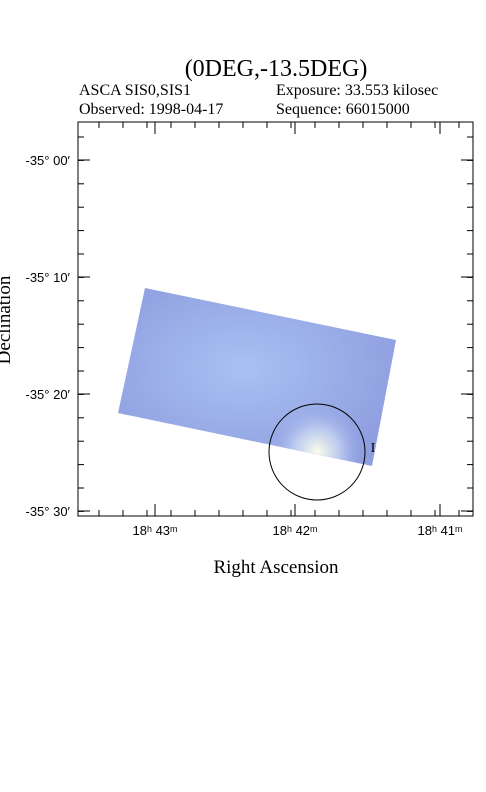 The image size is (486, 792). What do you see at coordinates (48, 511) in the screenshot?
I see `y-tick-label: -35° 30′` at bounding box center [48, 511].